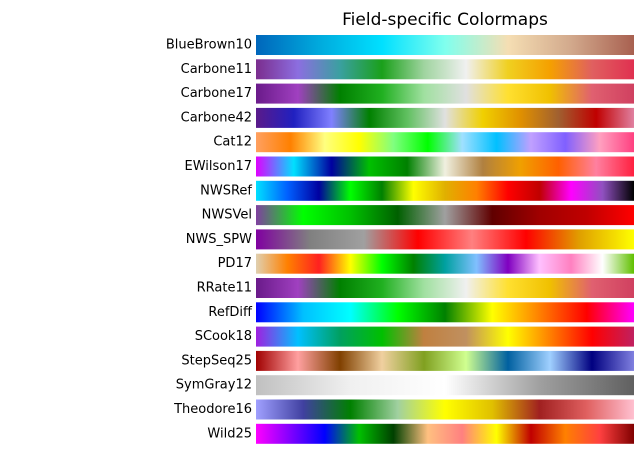  I want to click on colormap-label: SymGray12, so click(214, 385).